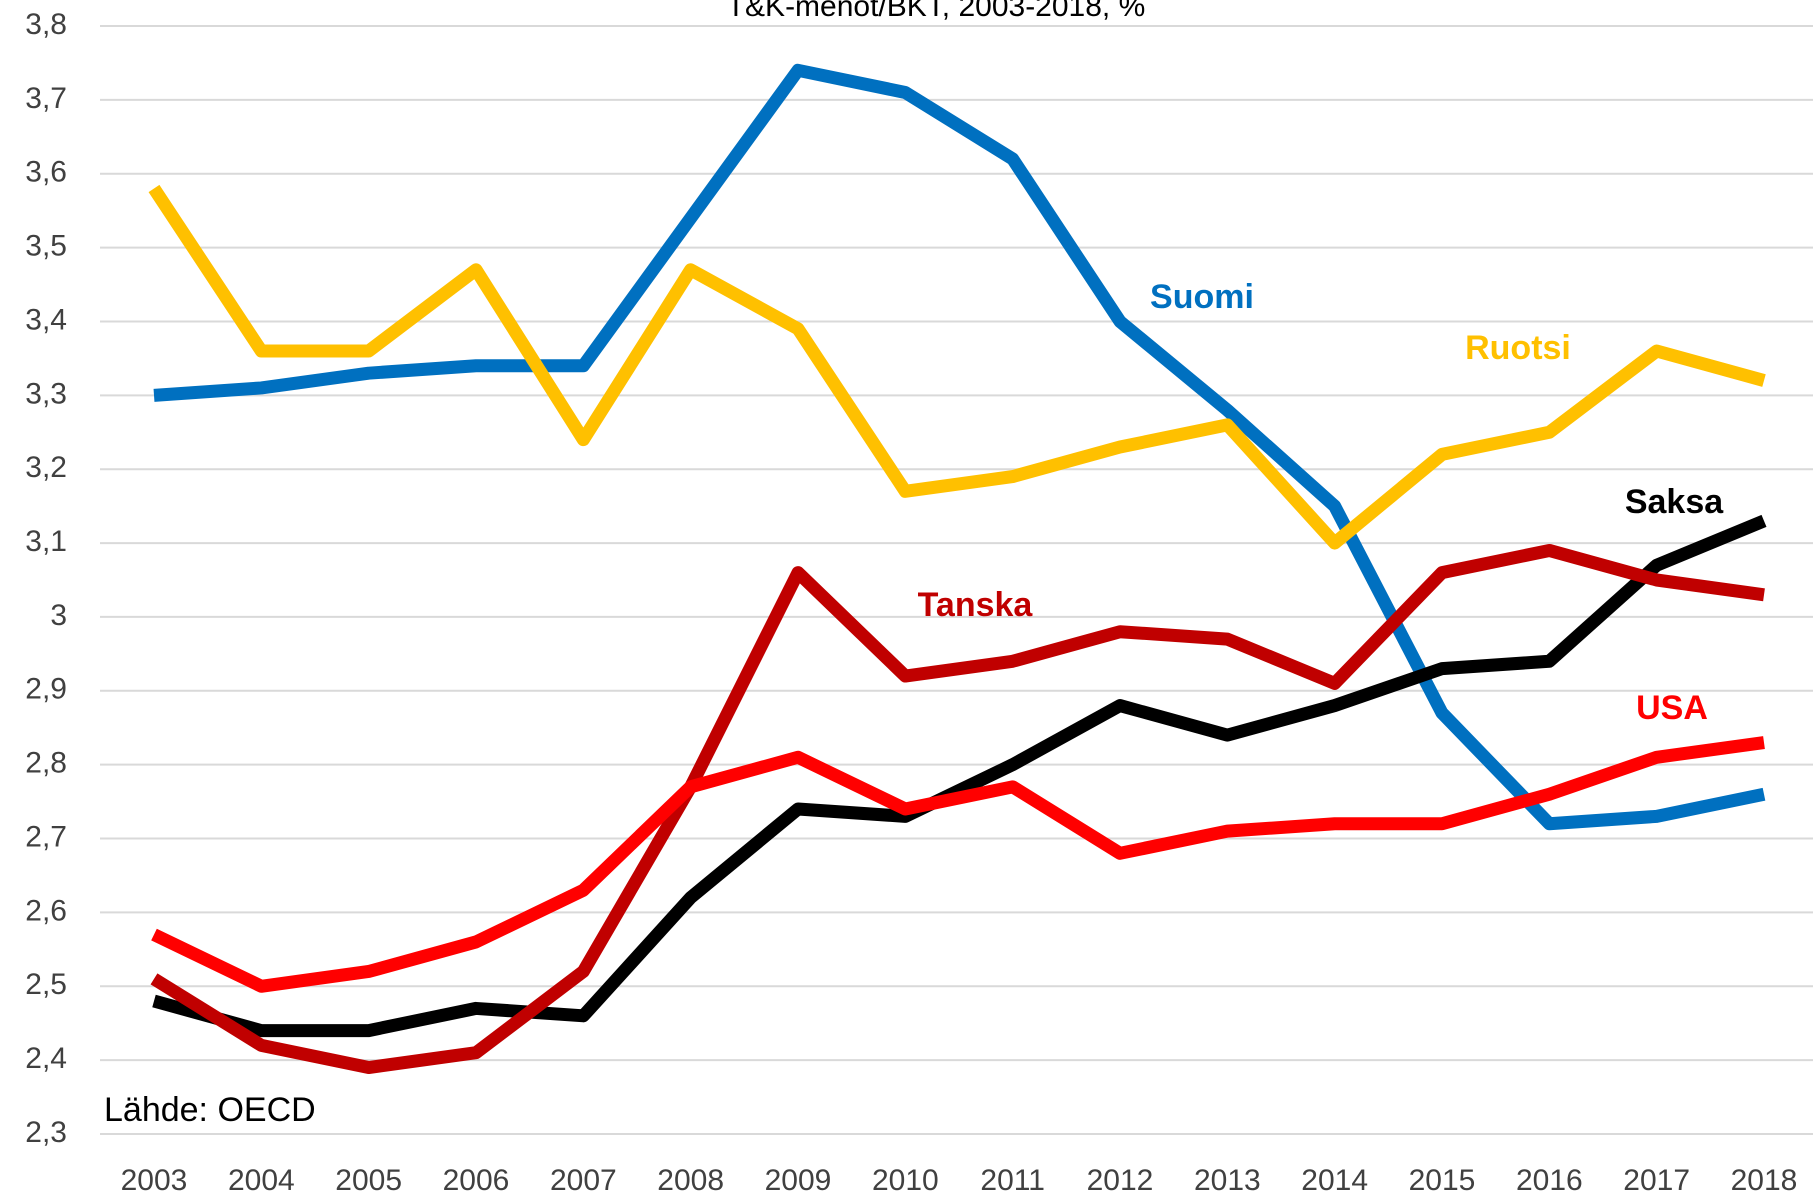  I want to click on x-tick-label: 2013, so click(1227, 1180).